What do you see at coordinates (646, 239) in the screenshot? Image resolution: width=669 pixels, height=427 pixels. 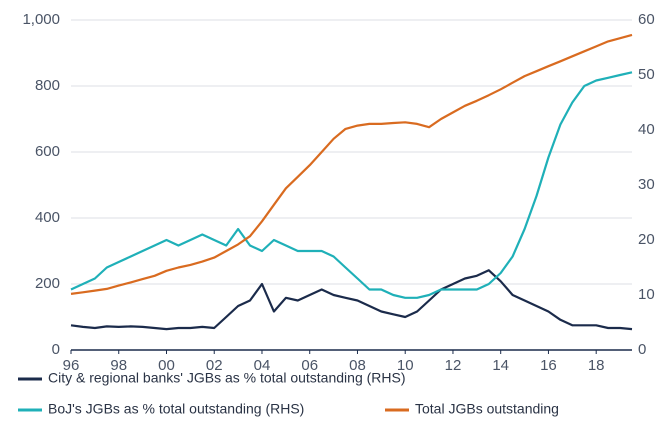 I see `y2-tick-label: 20` at bounding box center [646, 239].